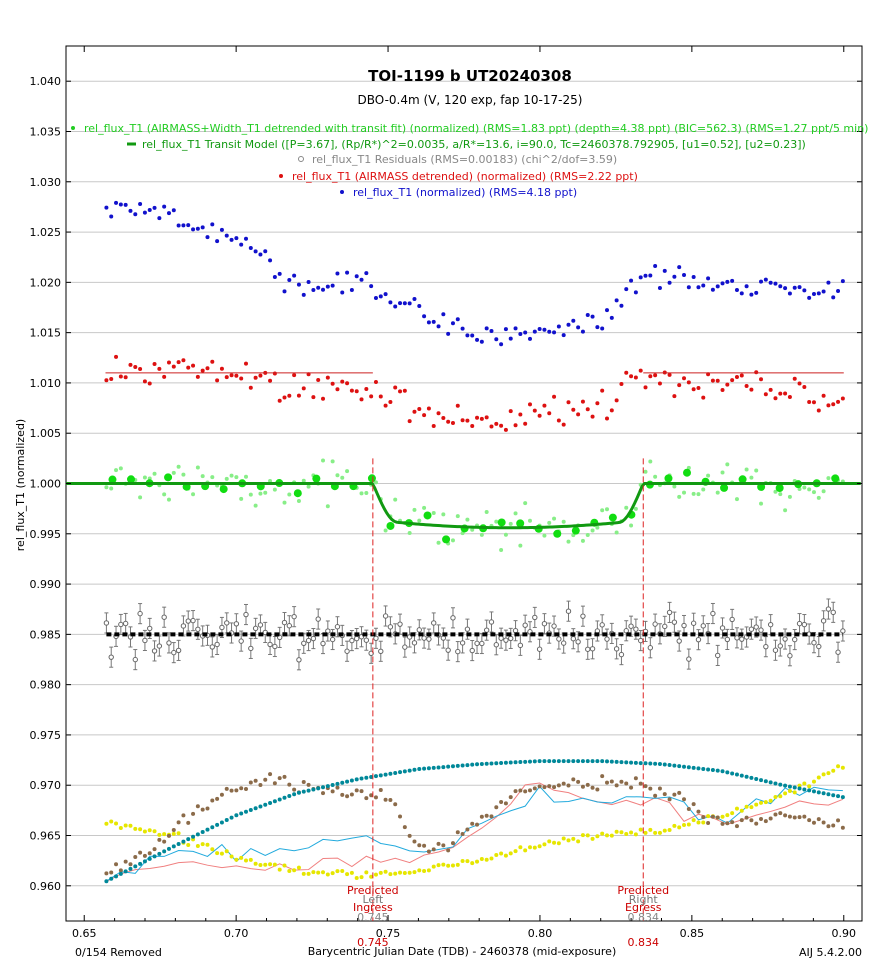 The width and height of the screenshot is (879, 963). Describe the element at coordinates (46, 584) in the screenshot. I see `y-tick-label: 0.990` at that location.